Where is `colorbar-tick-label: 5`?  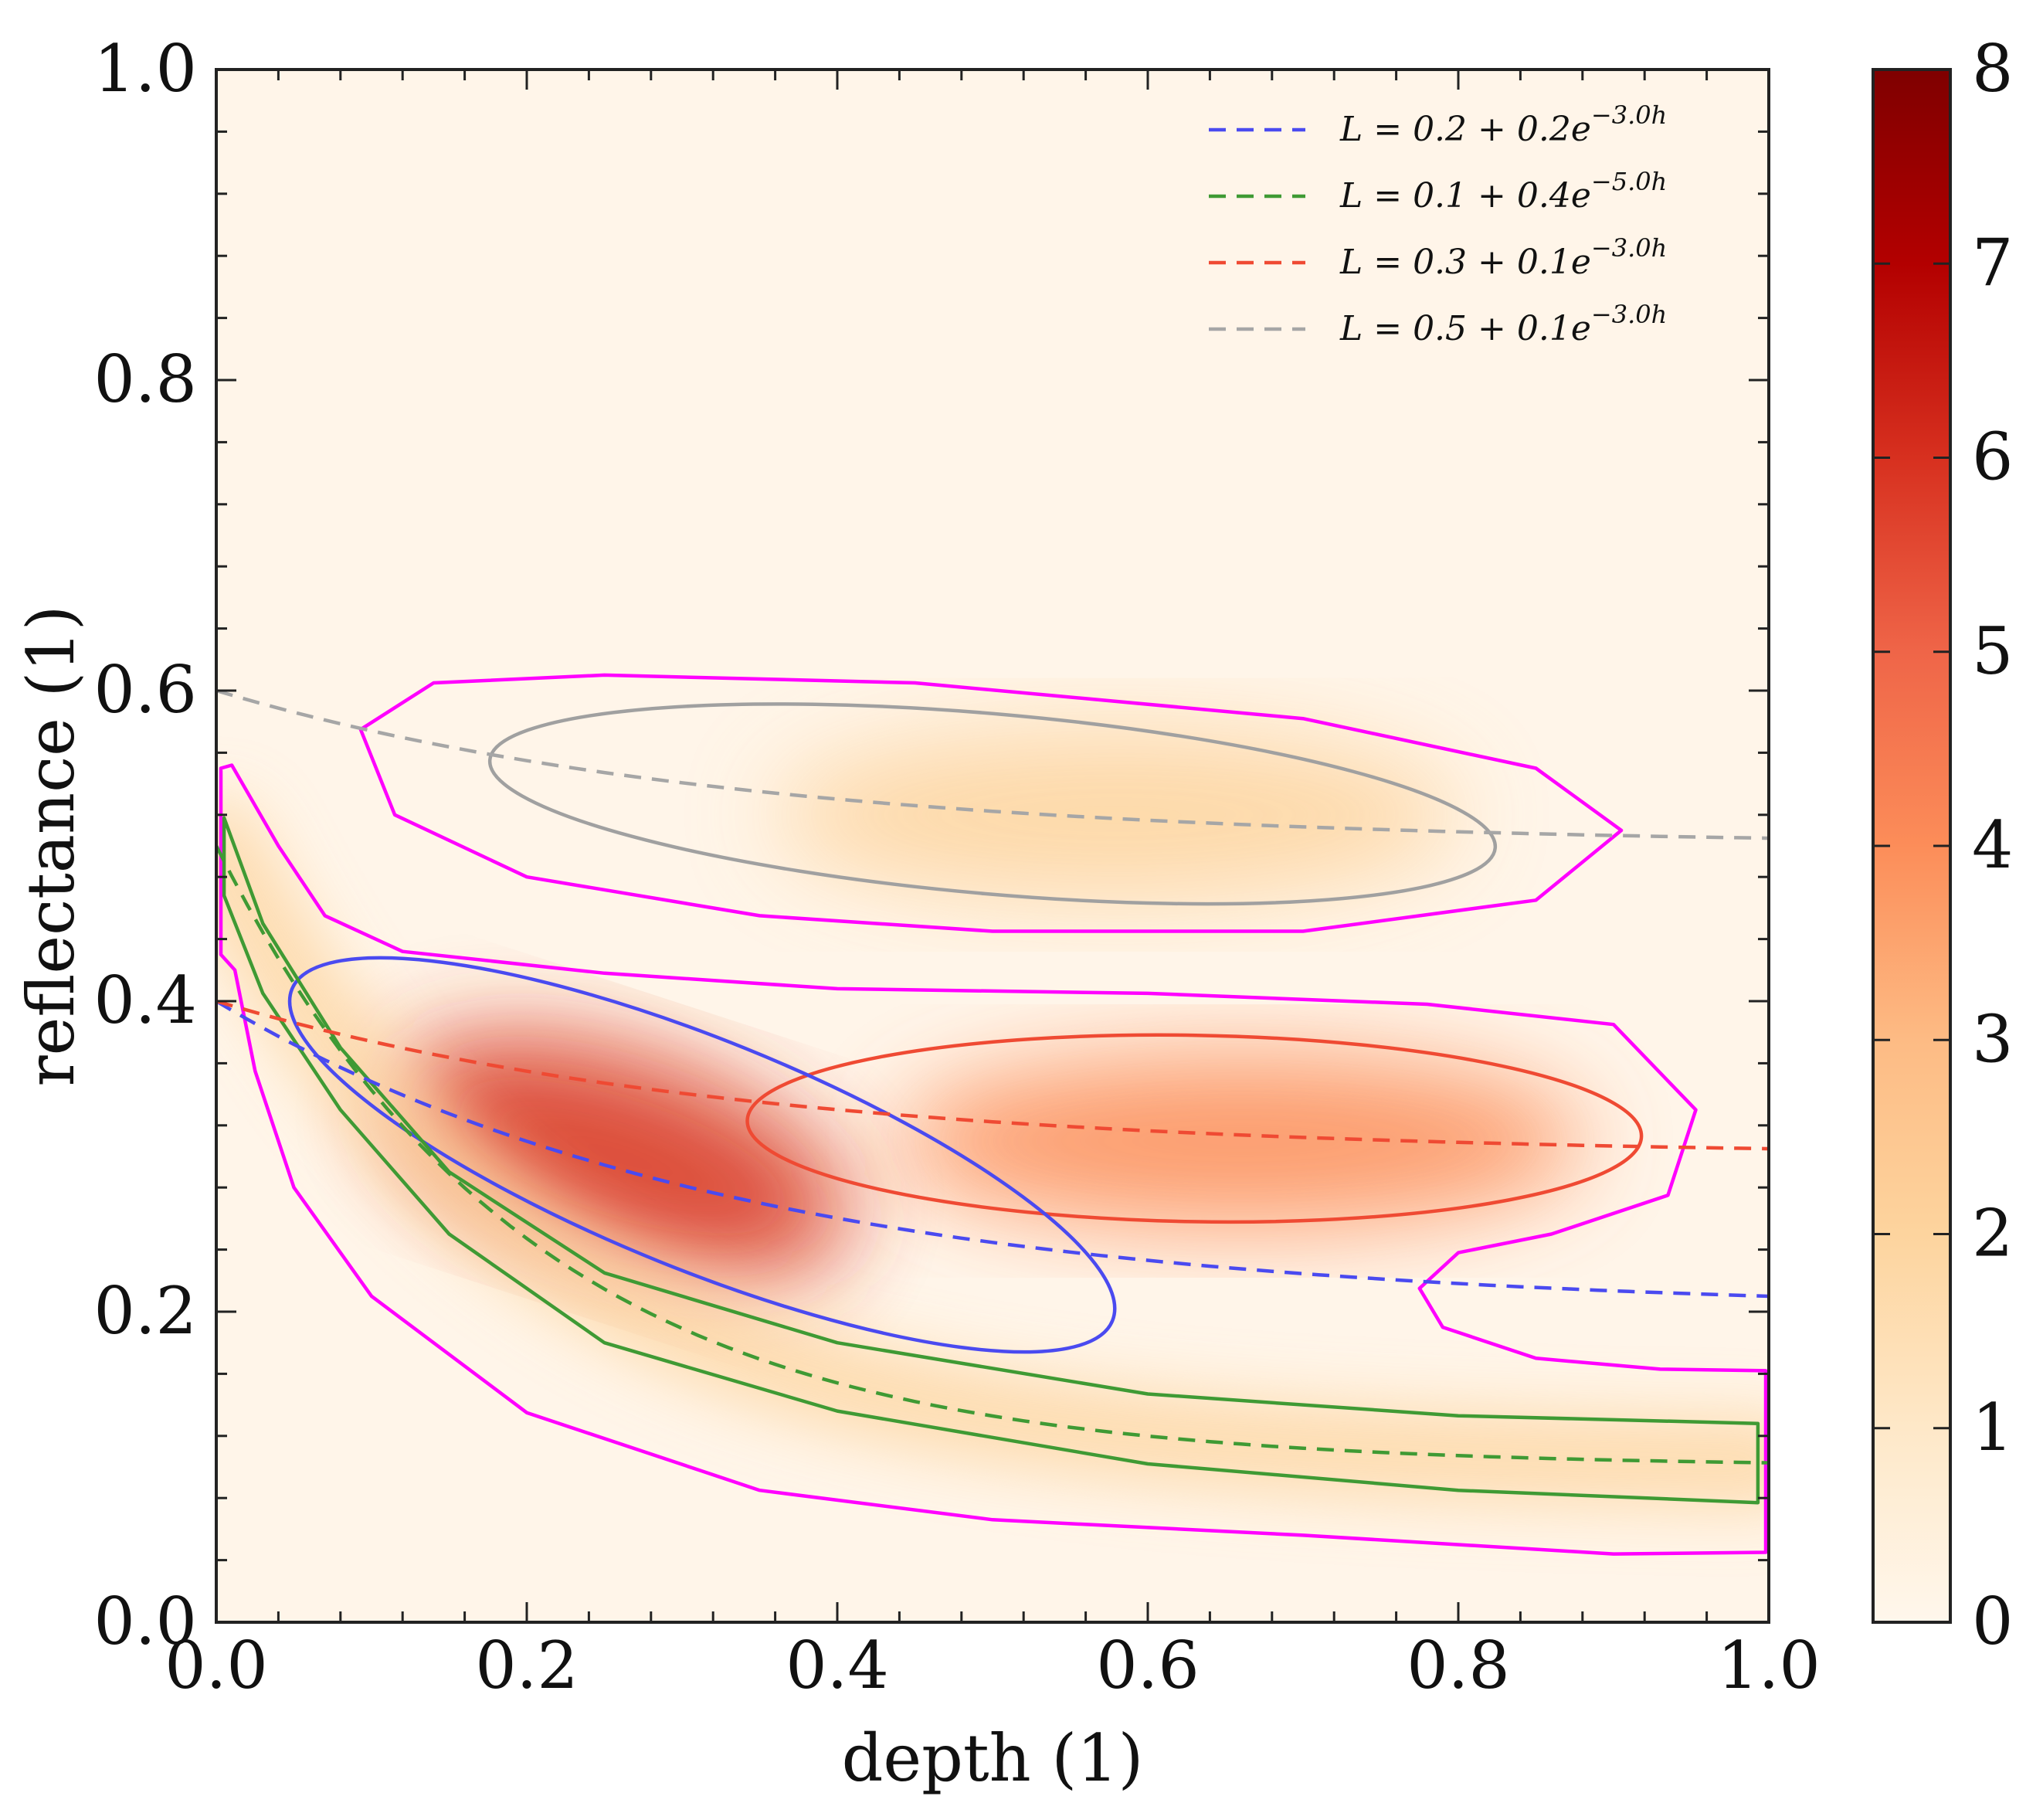 colorbar-tick-label: 5 is located at coordinates (1992, 651).